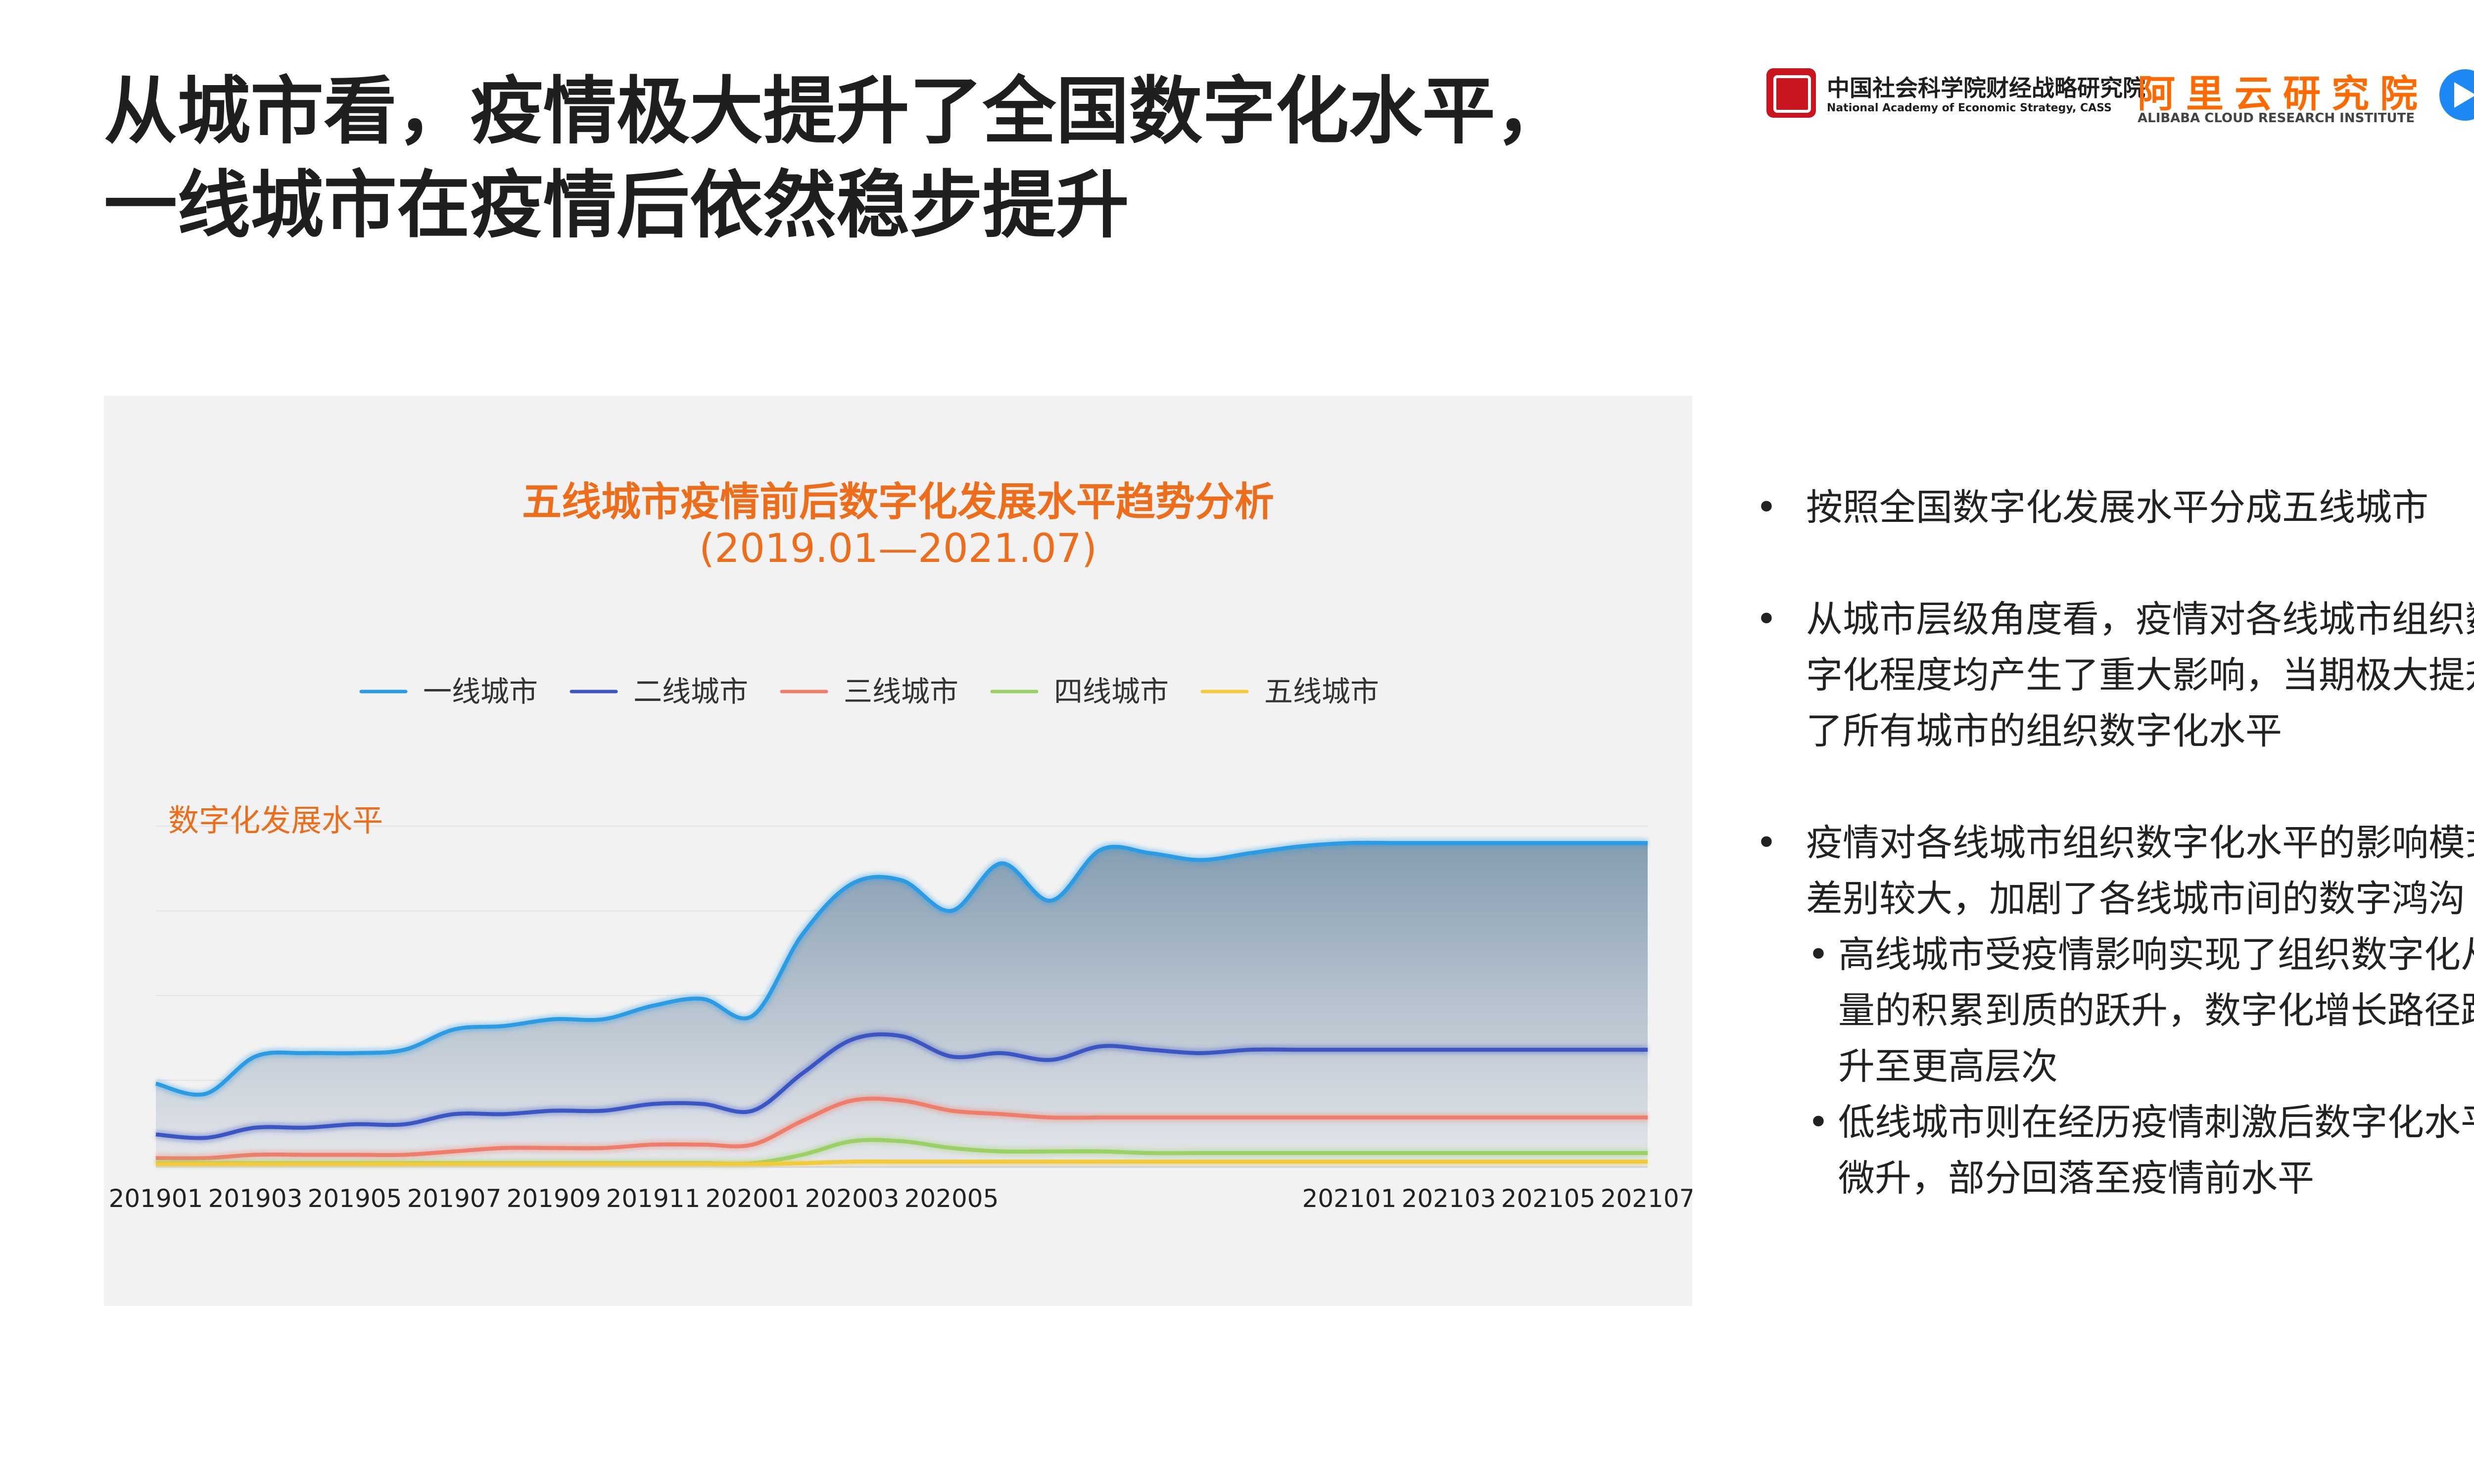  Describe the element at coordinates (1986, 88) in the screenshot. I see `cass-name-cn: 中国社会科学院财经战略研究院` at that location.